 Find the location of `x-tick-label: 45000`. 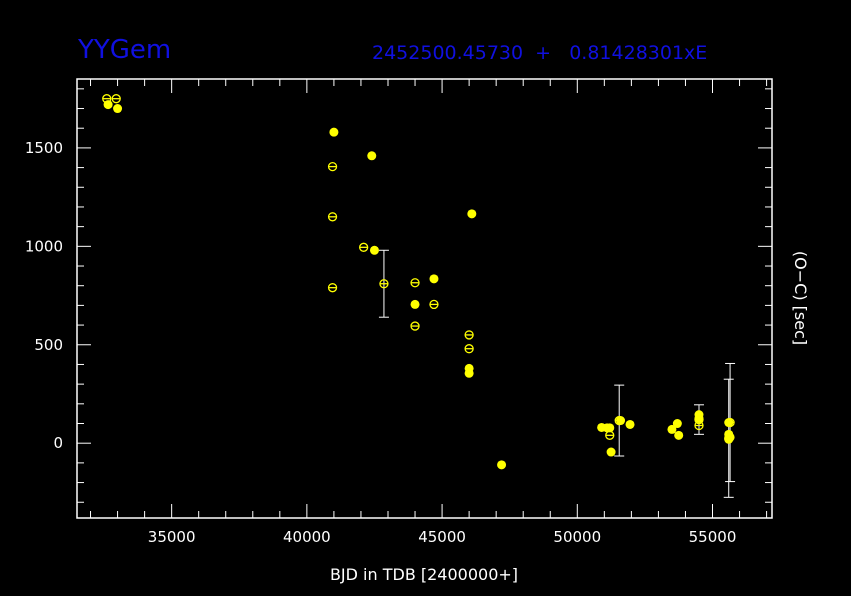

x-tick-label: 45000 is located at coordinates (442, 537).